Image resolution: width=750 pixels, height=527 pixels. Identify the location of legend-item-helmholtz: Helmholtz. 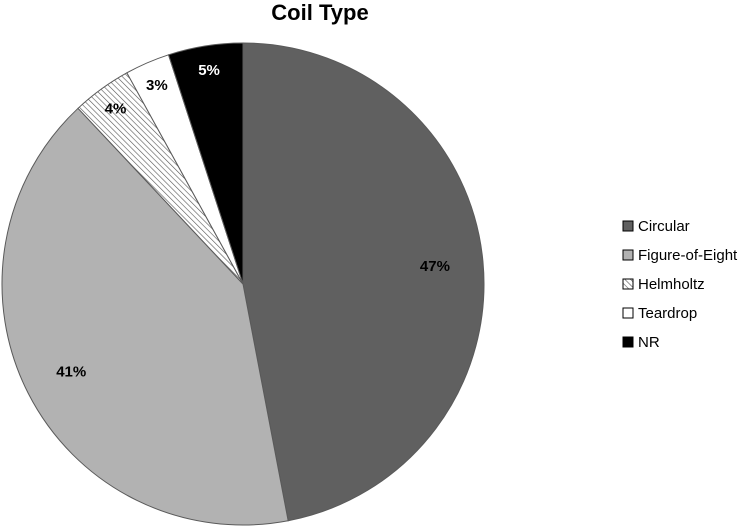
(663, 284).